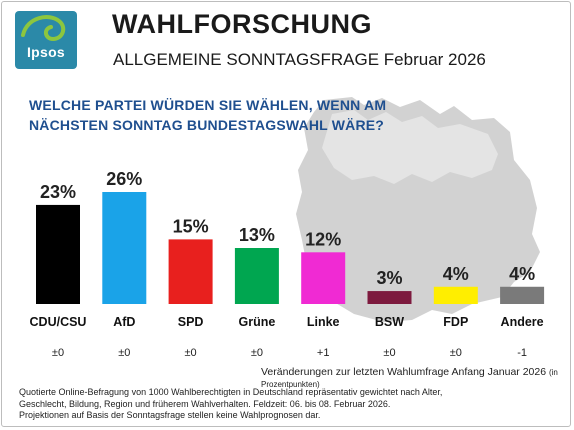 This screenshot has width=574, height=430. Describe the element at coordinates (191, 322) in the screenshot. I see `category-label: SPD` at that location.